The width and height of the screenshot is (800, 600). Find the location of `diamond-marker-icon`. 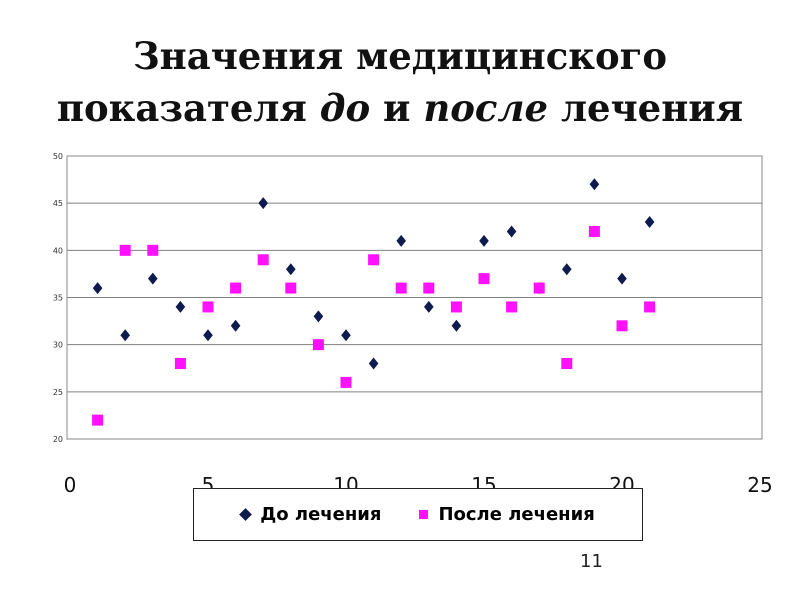

diamond-marker-icon is located at coordinates (246, 514).